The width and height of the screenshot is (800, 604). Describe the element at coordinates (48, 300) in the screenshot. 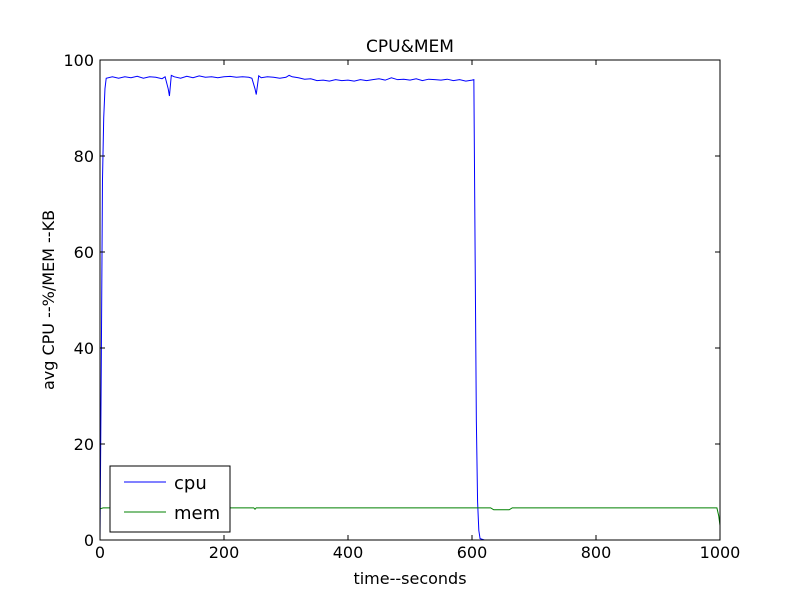

I see `y-axis-label: avg CPU --%/MEM --KB` at that location.